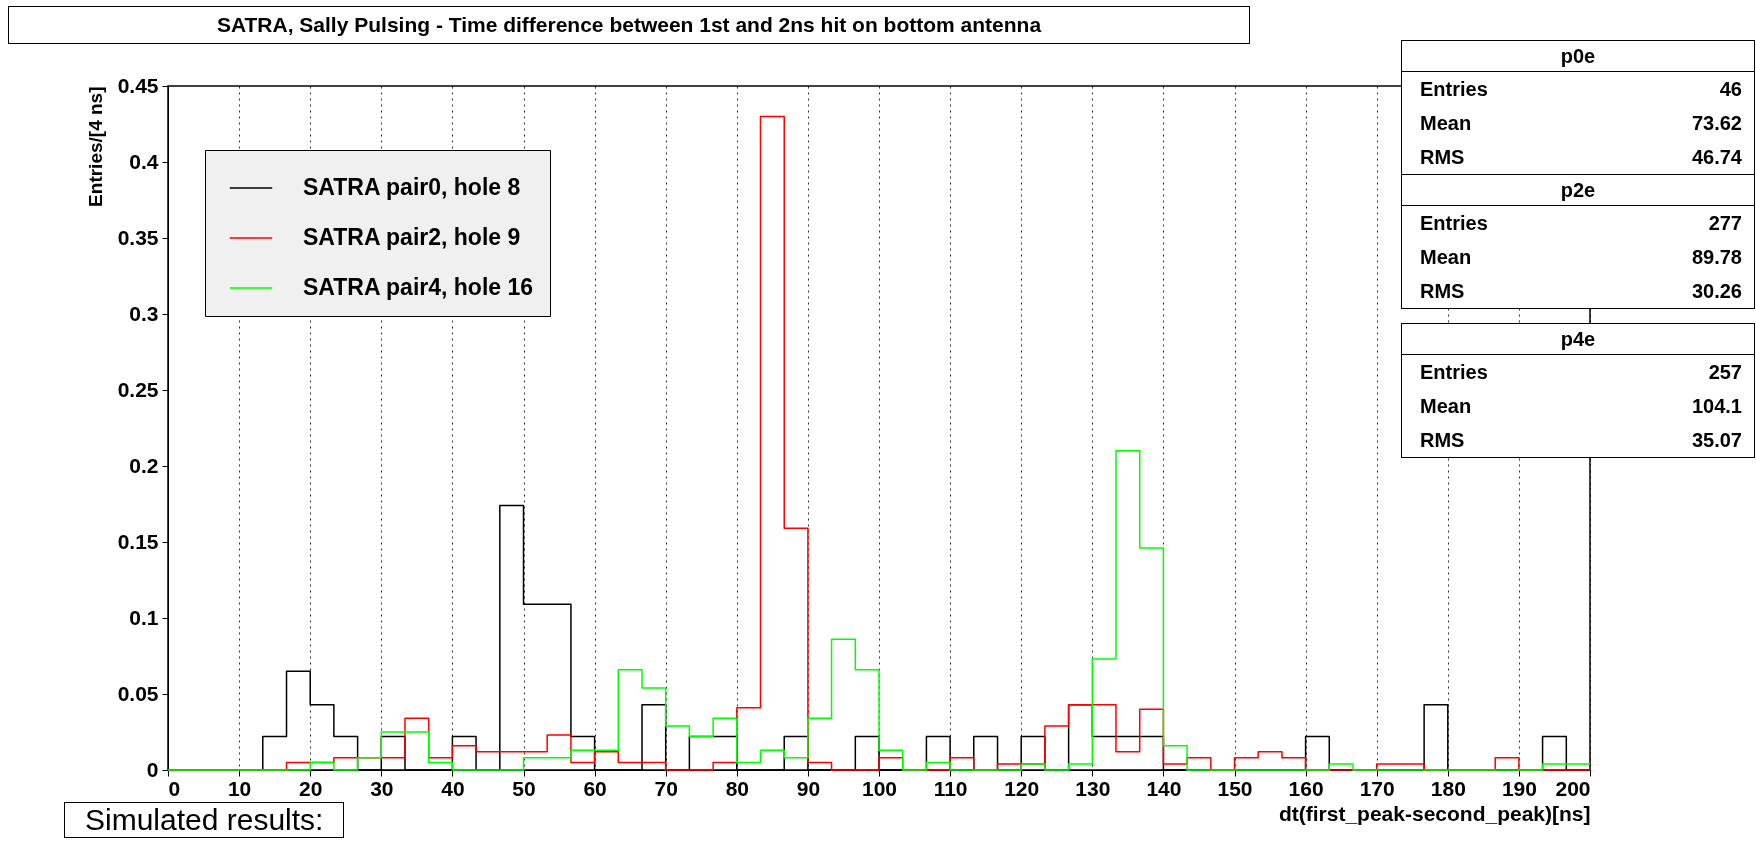  What do you see at coordinates (1581, 406) in the screenshot?
I see `text: Mean 104.1` at bounding box center [1581, 406].